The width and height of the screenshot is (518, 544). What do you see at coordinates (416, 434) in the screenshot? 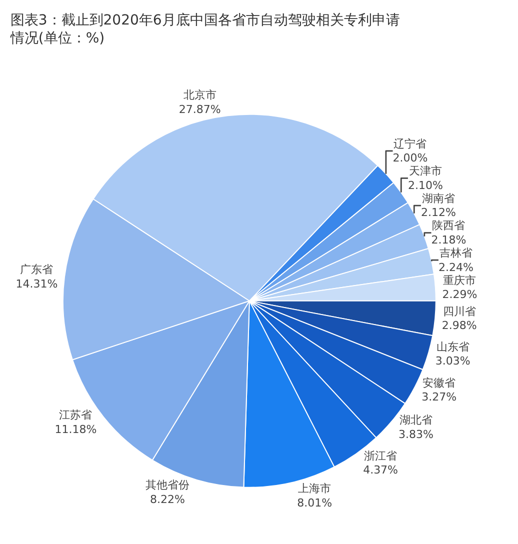
I see `data-label: 3.83%` at bounding box center [416, 434].